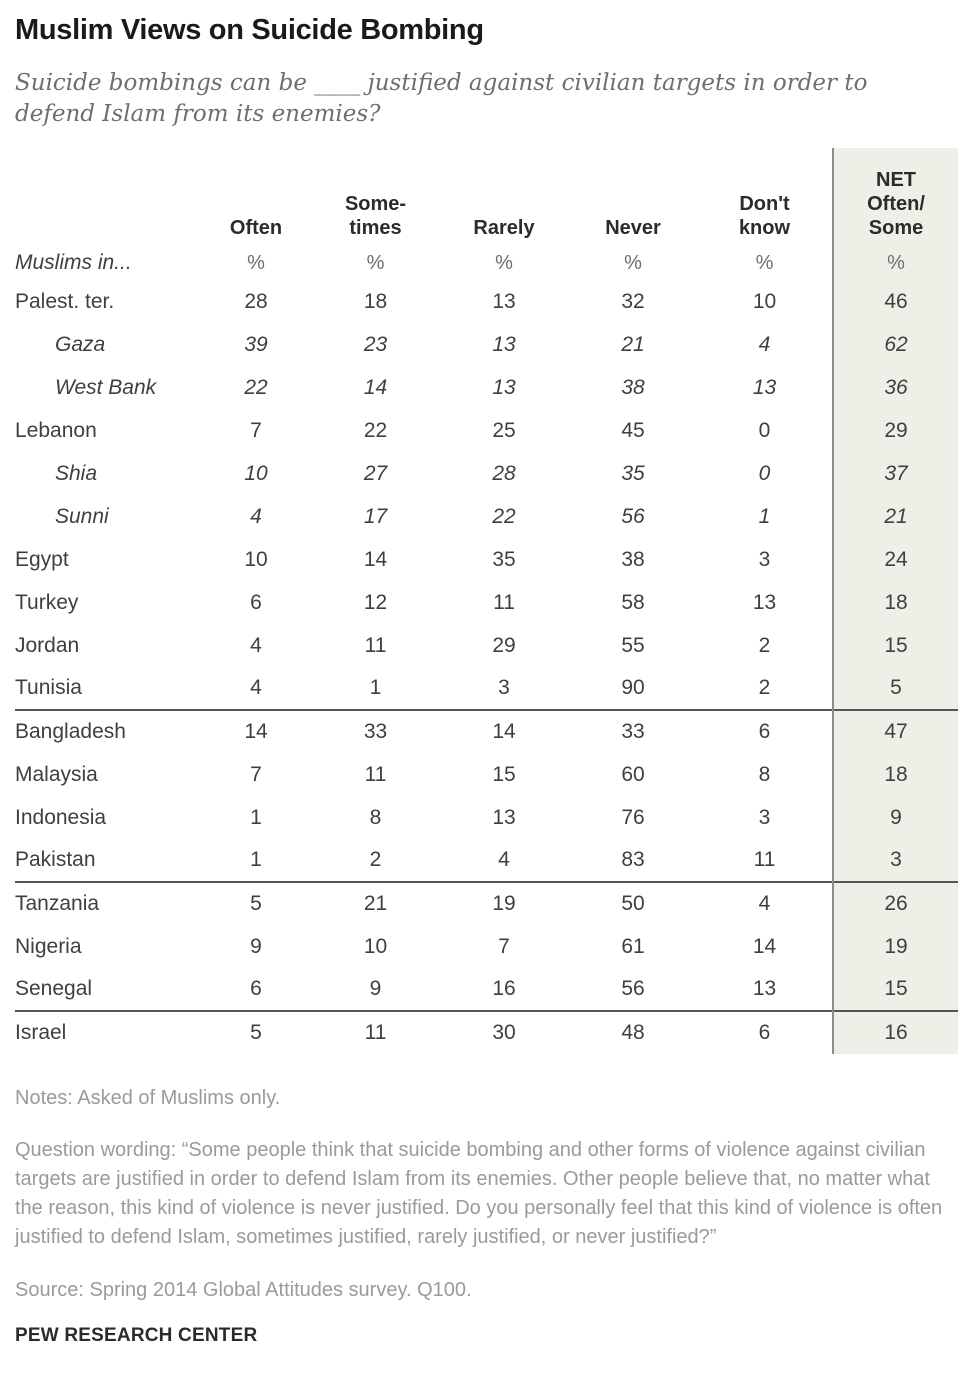 This screenshot has height=1386, width=980. I want to click on row-label: Gaza, so click(80, 344).